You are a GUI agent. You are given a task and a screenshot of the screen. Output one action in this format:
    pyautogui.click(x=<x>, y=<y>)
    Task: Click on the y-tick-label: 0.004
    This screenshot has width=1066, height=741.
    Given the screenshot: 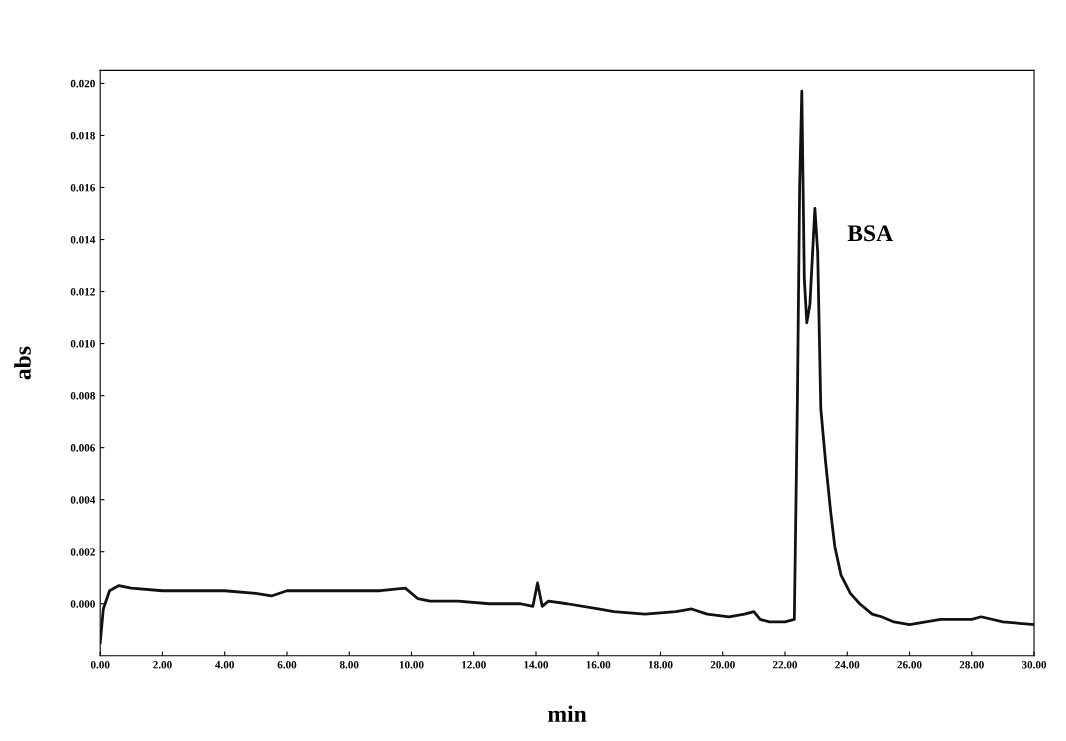 What is the action you would take?
    pyautogui.click(x=83, y=500)
    